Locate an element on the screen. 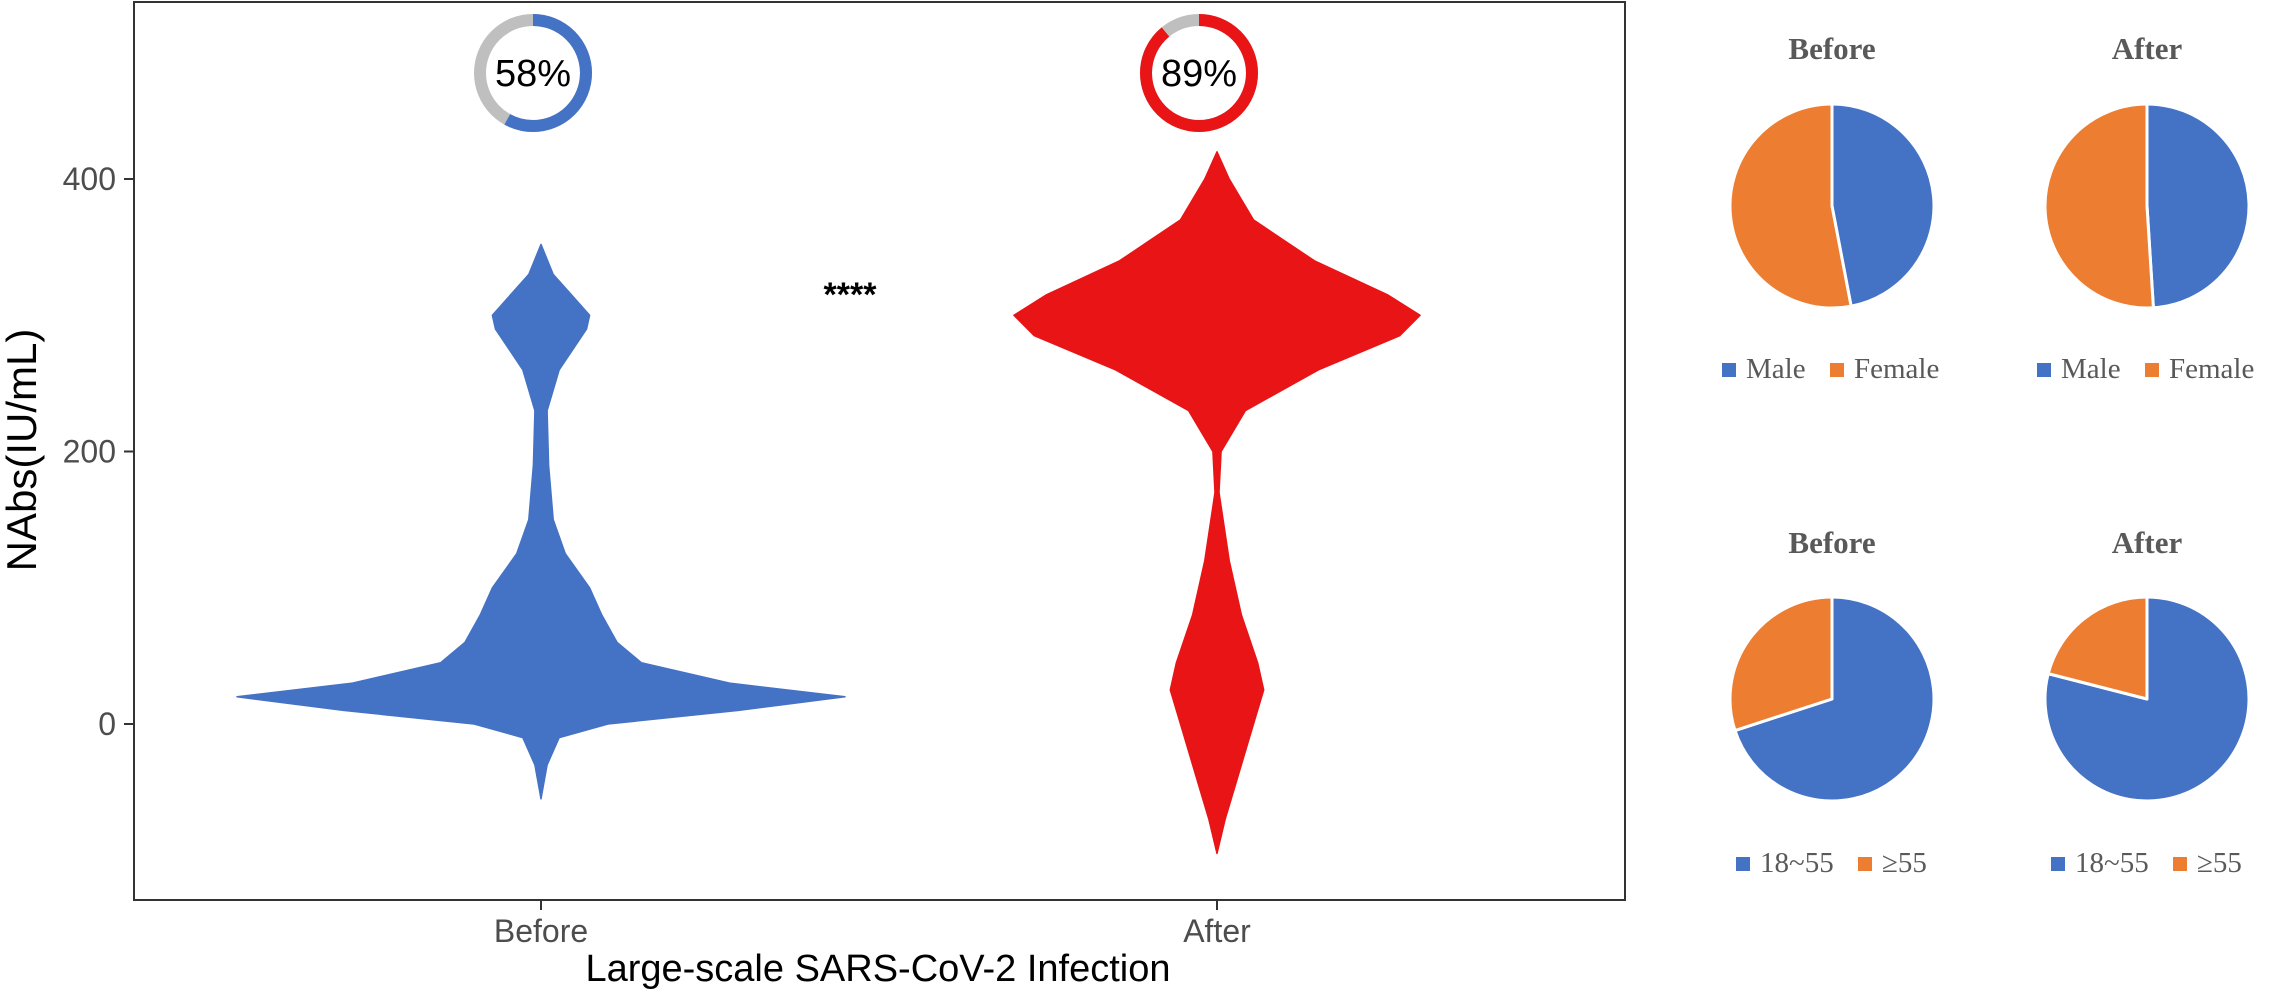 This screenshot has width=2274, height=995. x-axis: Before After is located at coordinates (872, 924).